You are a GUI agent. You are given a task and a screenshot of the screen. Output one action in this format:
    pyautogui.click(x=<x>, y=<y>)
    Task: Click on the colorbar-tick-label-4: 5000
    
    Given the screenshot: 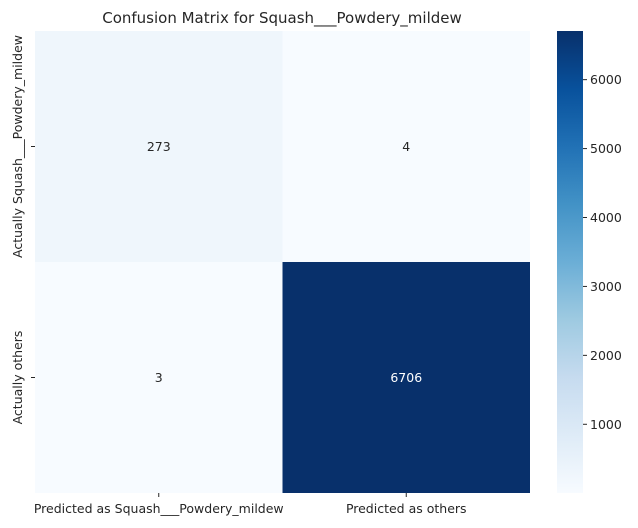 What is the action you would take?
    pyautogui.click(x=606, y=148)
    